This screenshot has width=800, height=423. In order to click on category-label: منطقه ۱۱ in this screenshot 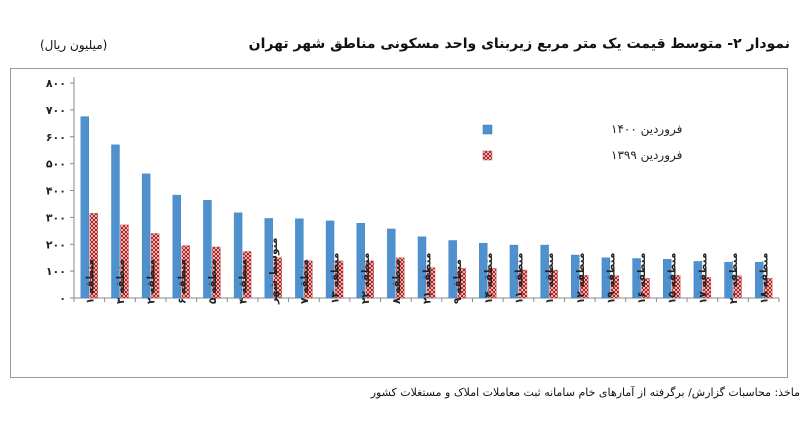, I will do `click(519, 278)`.